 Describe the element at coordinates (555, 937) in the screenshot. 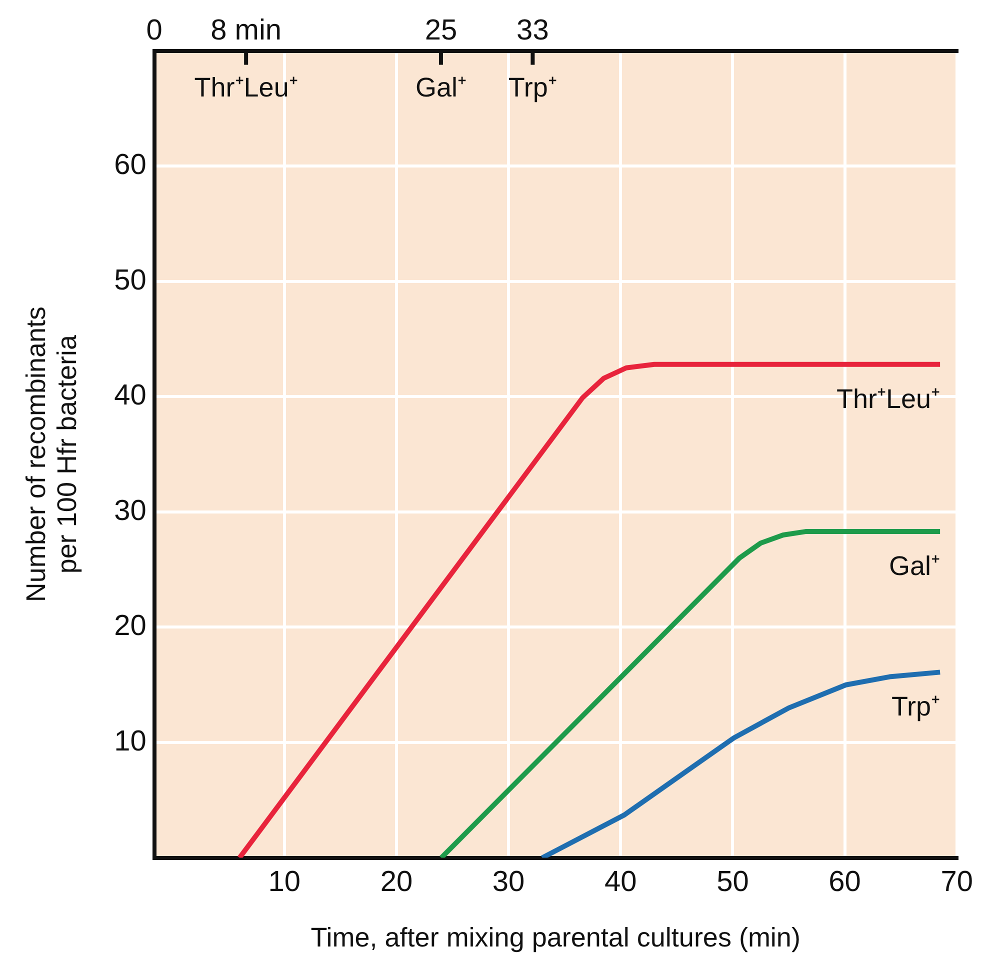

I see `x-axis-title: Time, after mixing parental cultures (min)` at that location.